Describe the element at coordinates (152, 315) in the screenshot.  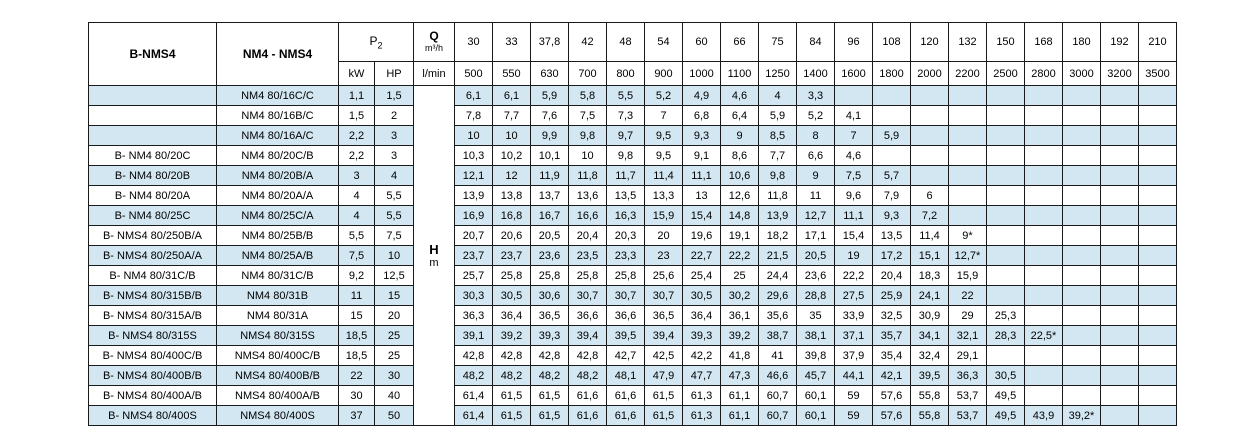
I see `pump-series-name-cell: B- NMS4 80/315A/B` at that location.